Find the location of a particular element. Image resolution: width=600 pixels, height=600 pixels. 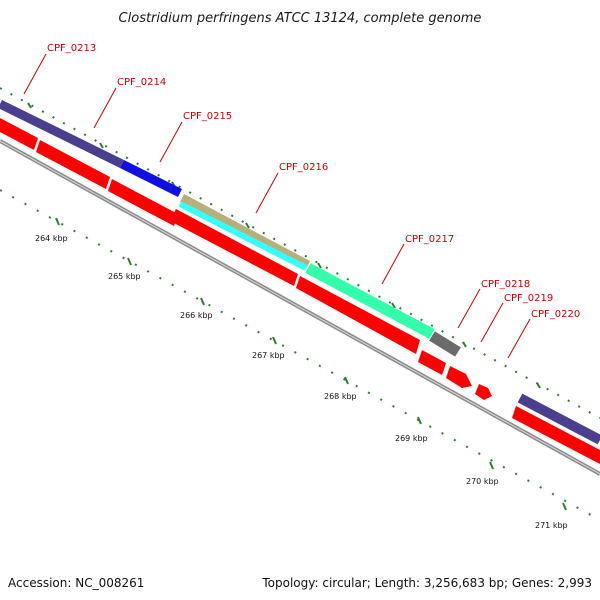

gene-label-cpf-0219: CPF_0219 is located at coordinates (528, 298).